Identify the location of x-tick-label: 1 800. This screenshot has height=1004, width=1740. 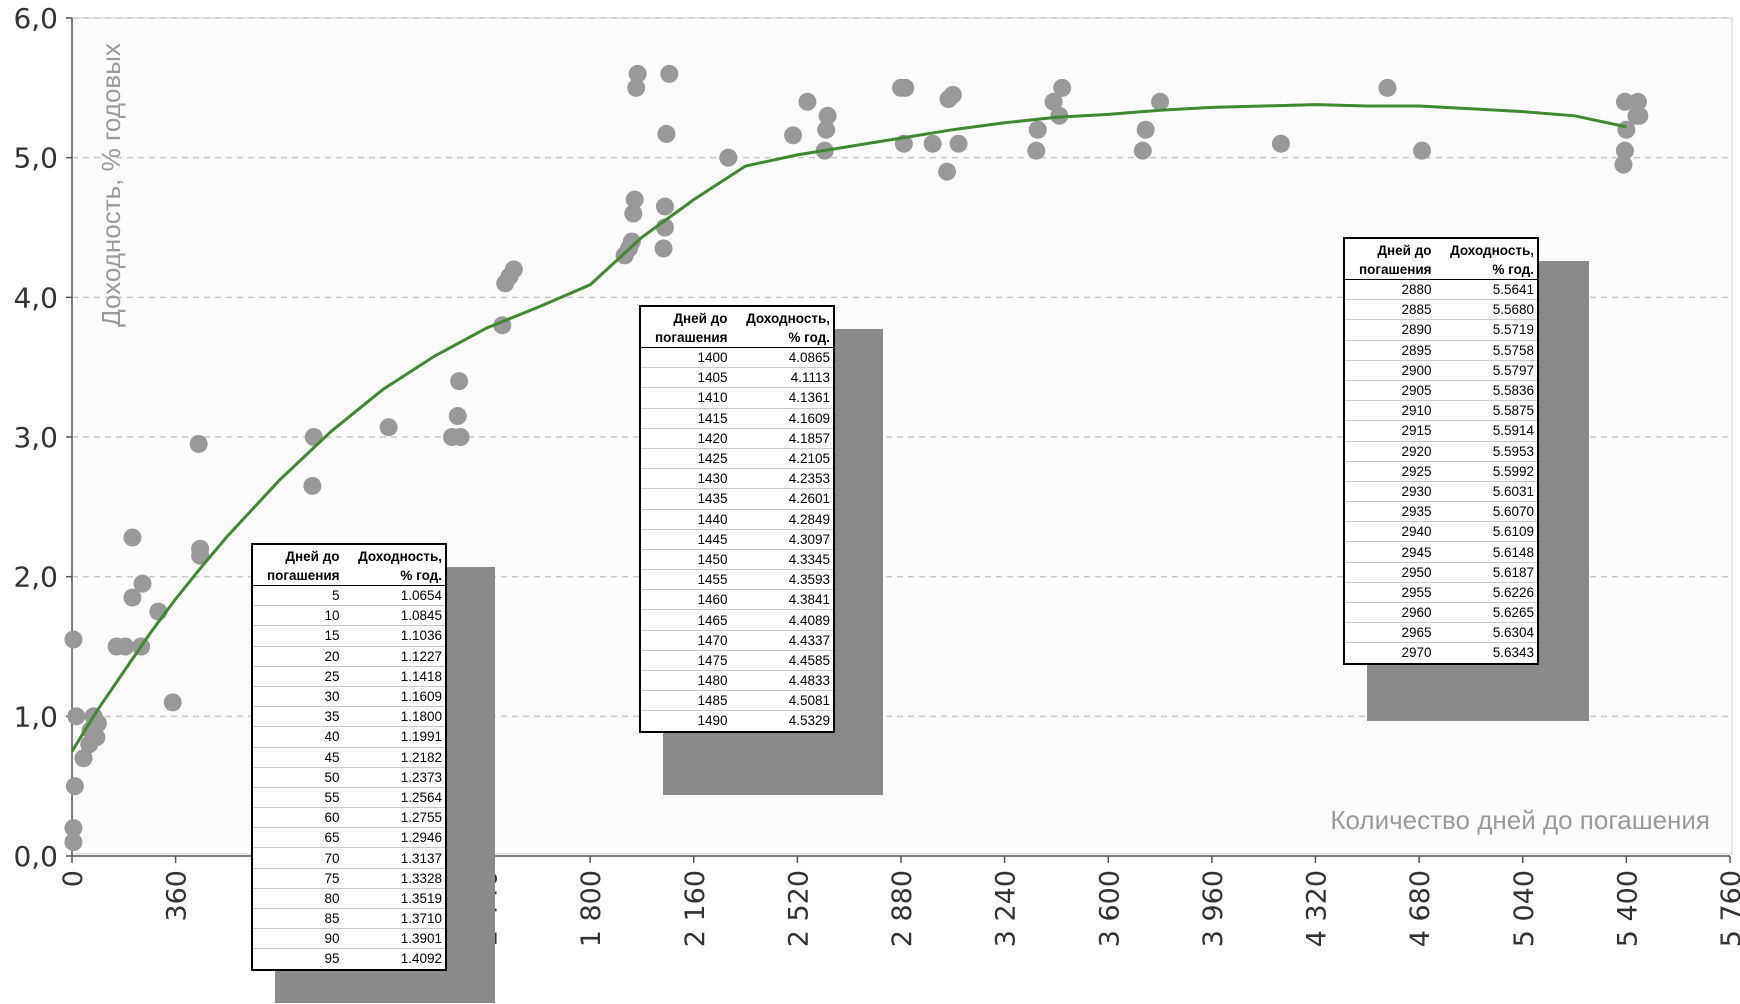
(591, 908).